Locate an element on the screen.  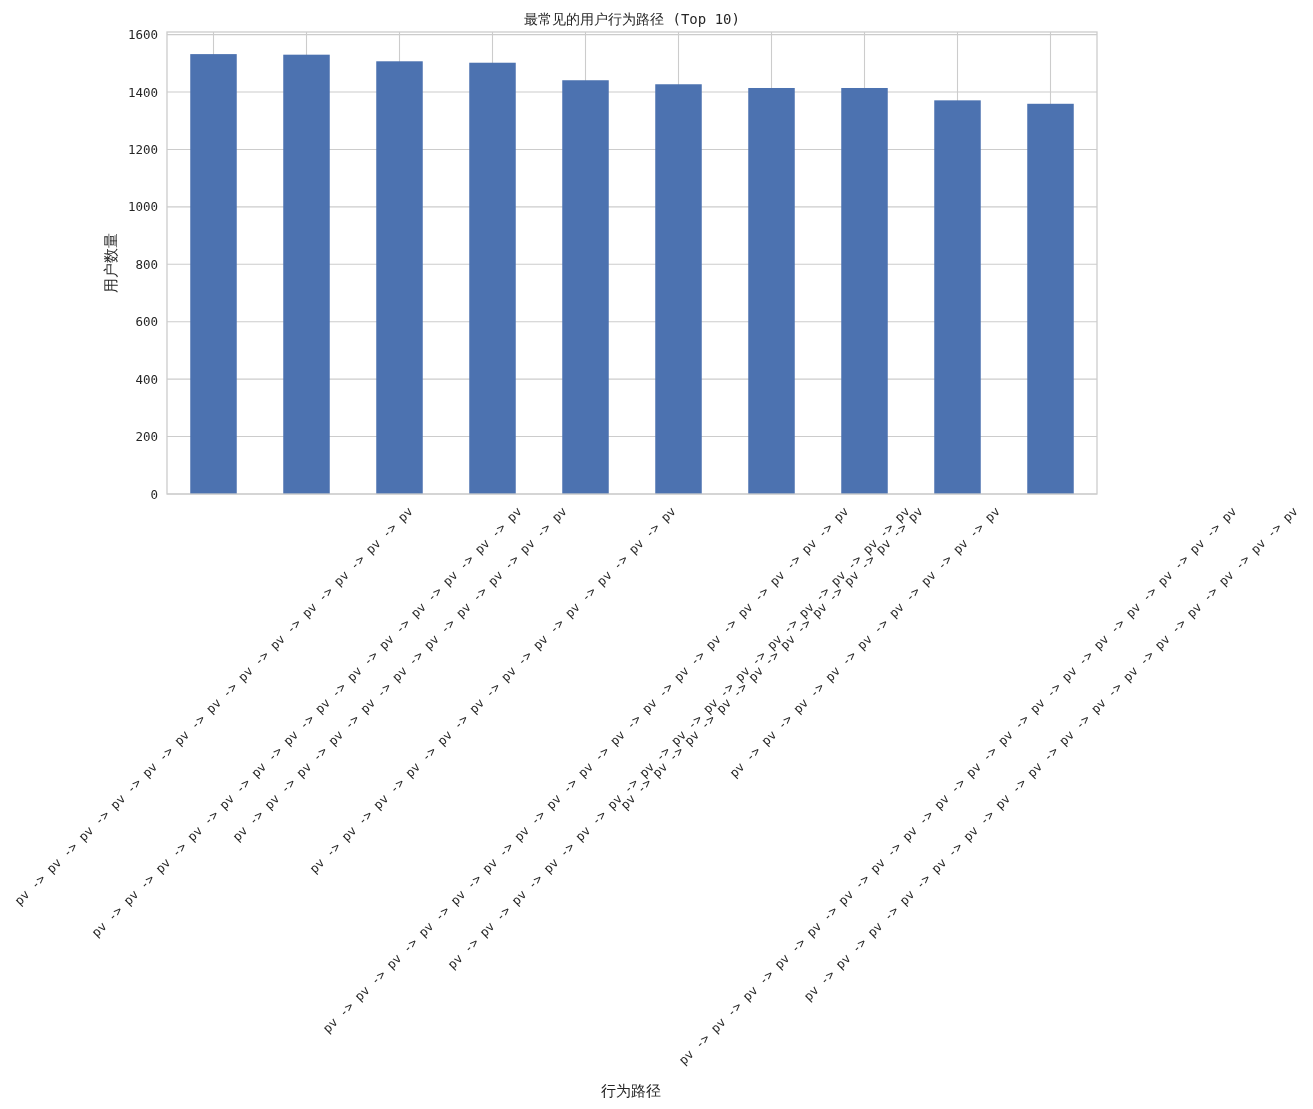
y-axis-title: 用户数量 is located at coordinates (111, 263).